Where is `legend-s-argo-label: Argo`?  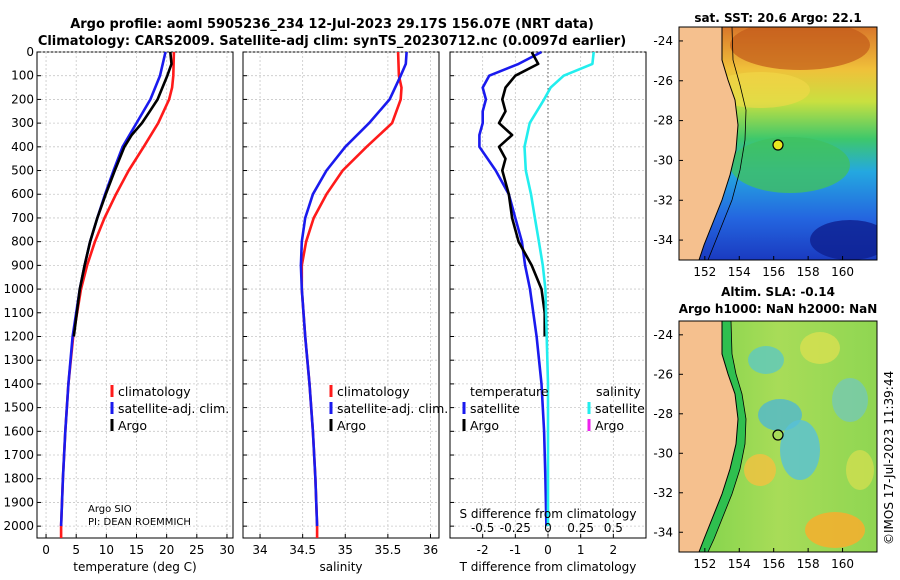
legend-s-argo-label: Argo is located at coordinates (609, 425).